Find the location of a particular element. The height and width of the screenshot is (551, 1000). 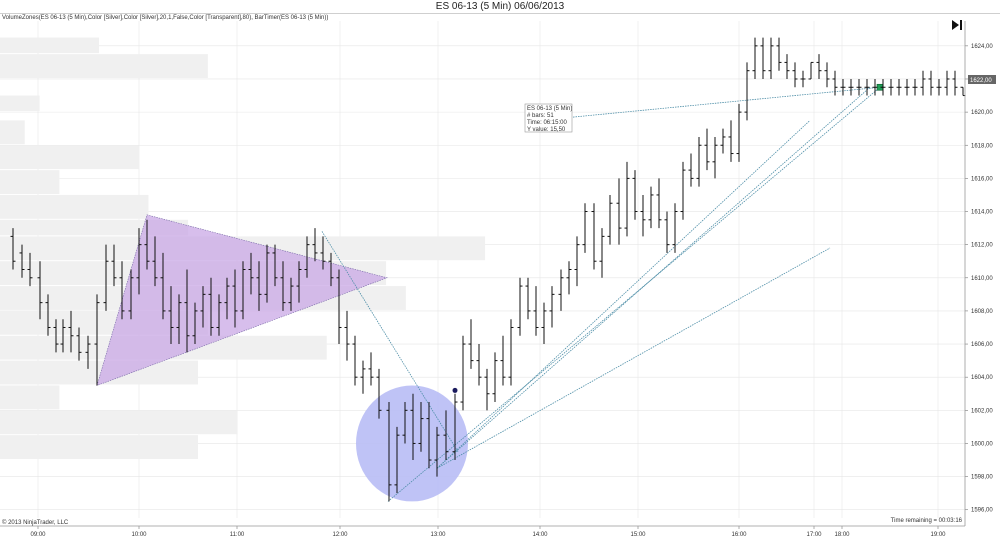

x-tick-label: 17:00 is located at coordinates (814, 535).